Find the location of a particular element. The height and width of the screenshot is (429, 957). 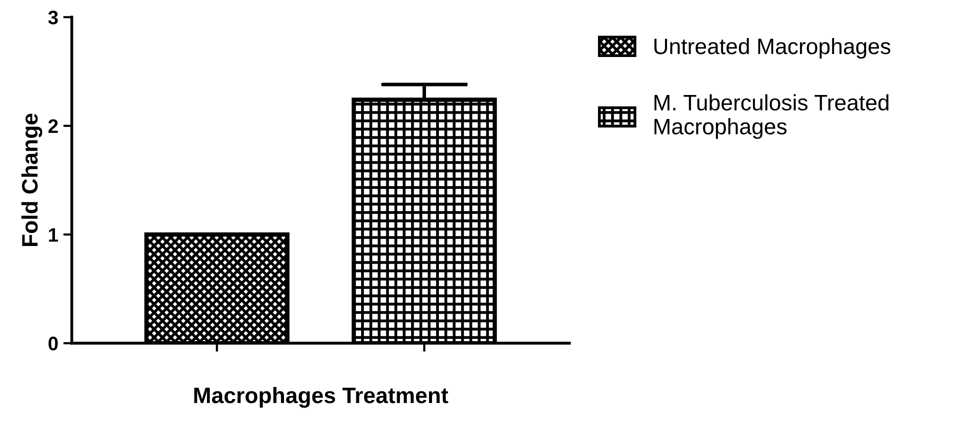

x-axis-title: Macrophages Treatment is located at coordinates (321, 397).